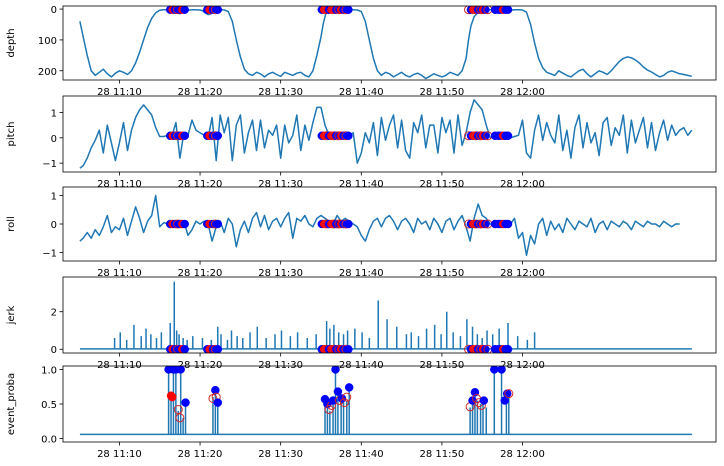  What do you see at coordinates (49, 440) in the screenshot?
I see `y-tick-label: 0.0` at bounding box center [49, 440].